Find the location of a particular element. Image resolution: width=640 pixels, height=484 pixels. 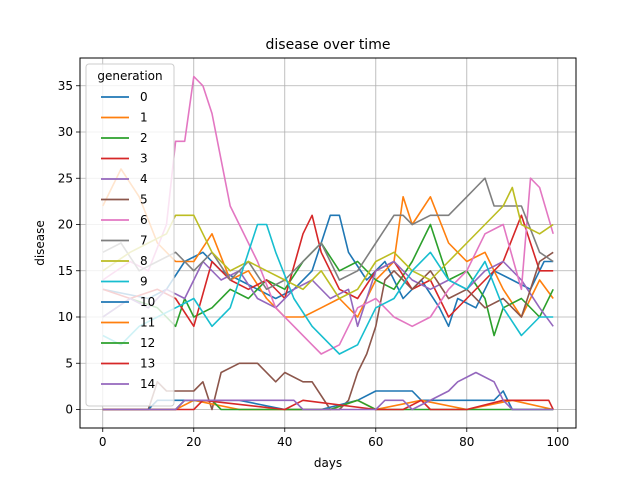

legend-label-6: 6 is located at coordinates (144, 220).